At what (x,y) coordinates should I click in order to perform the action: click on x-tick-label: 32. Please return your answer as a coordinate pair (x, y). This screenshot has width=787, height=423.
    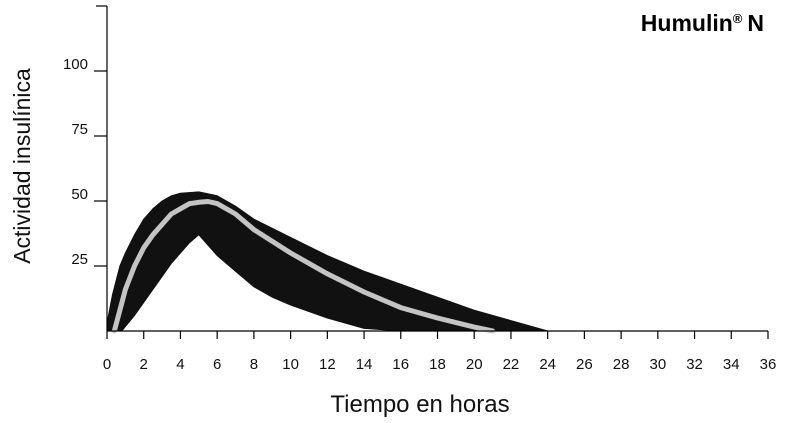
    Looking at the image, I should click on (694, 364).